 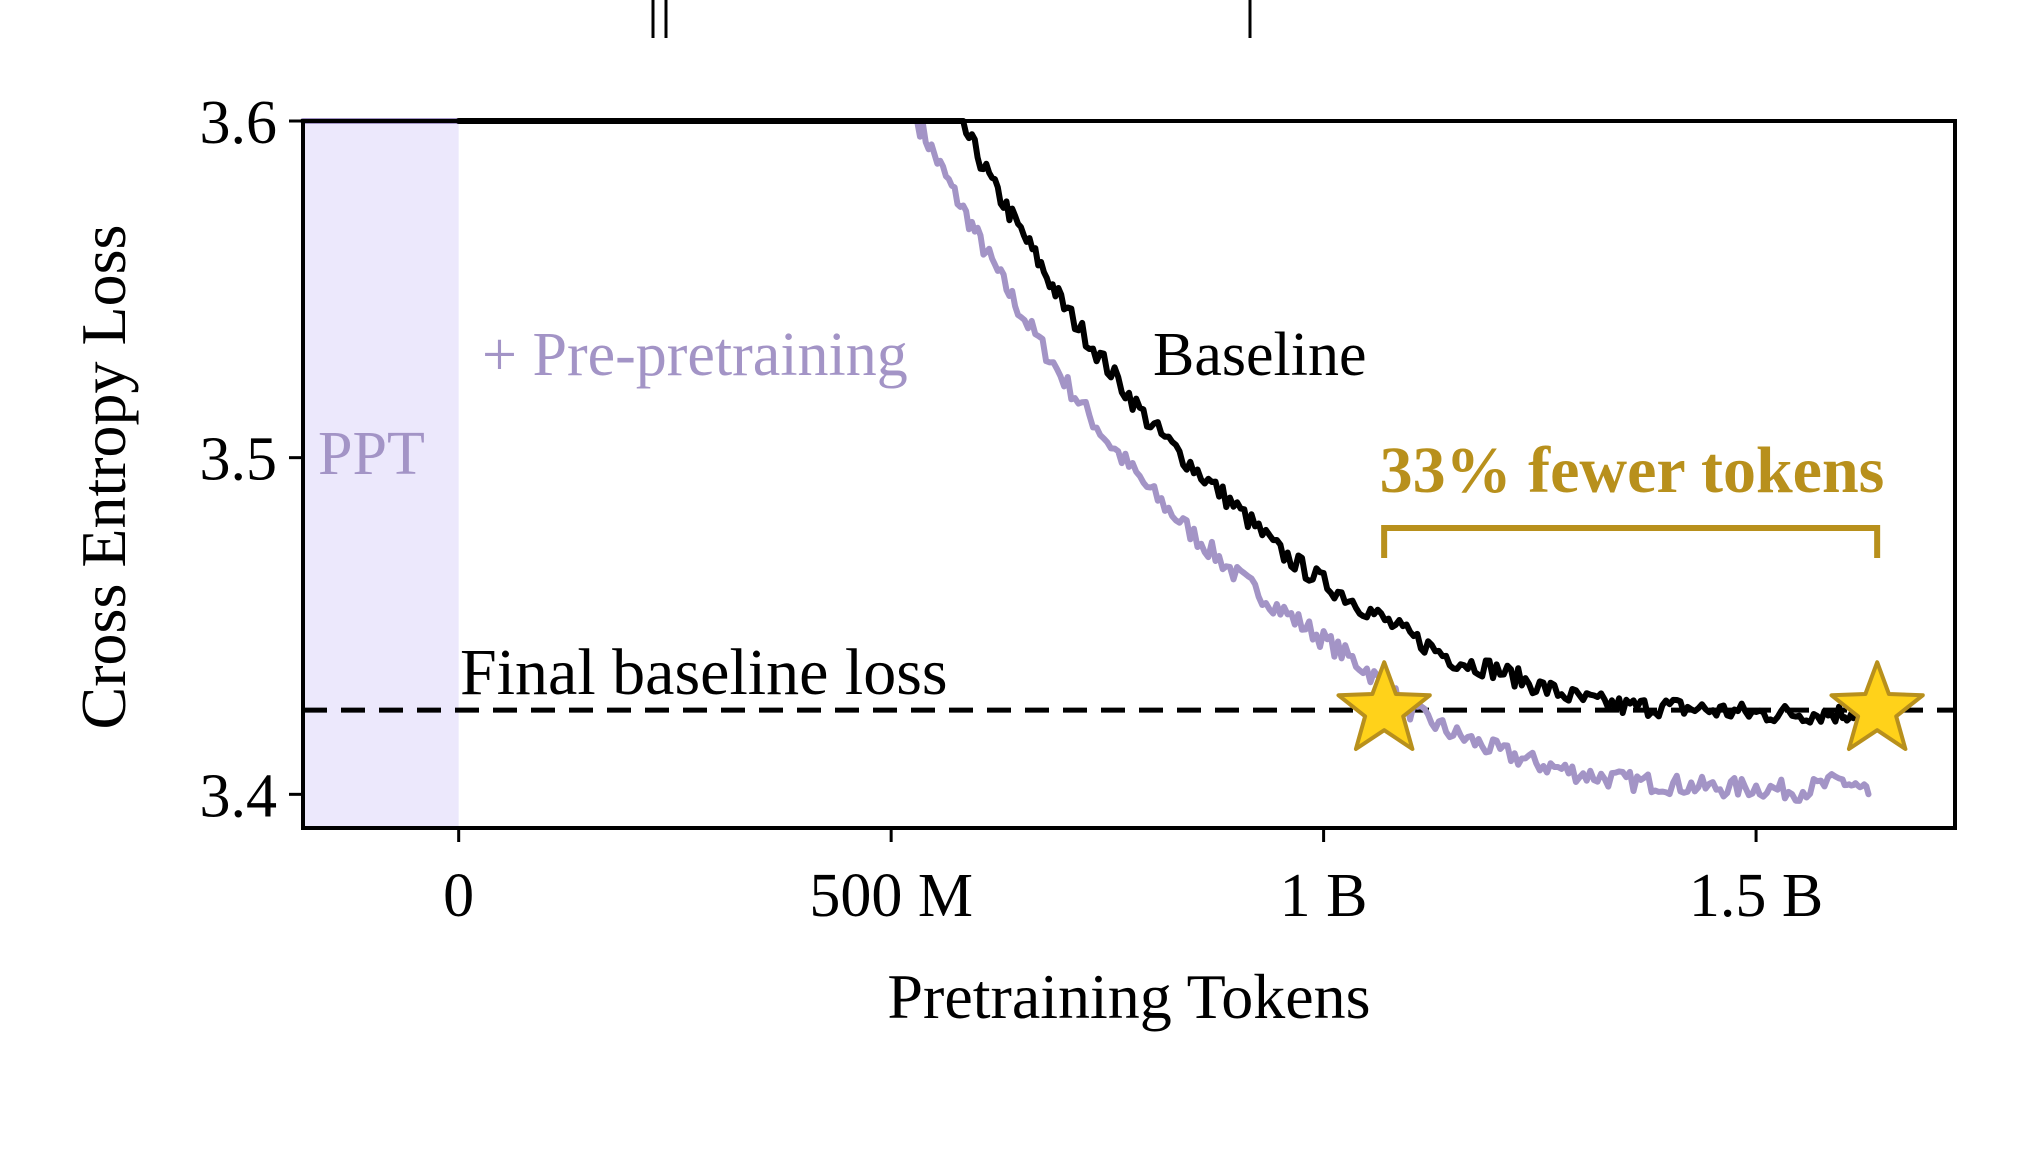 I want to click on y-tick-label: 3.5, so click(x=239, y=460).